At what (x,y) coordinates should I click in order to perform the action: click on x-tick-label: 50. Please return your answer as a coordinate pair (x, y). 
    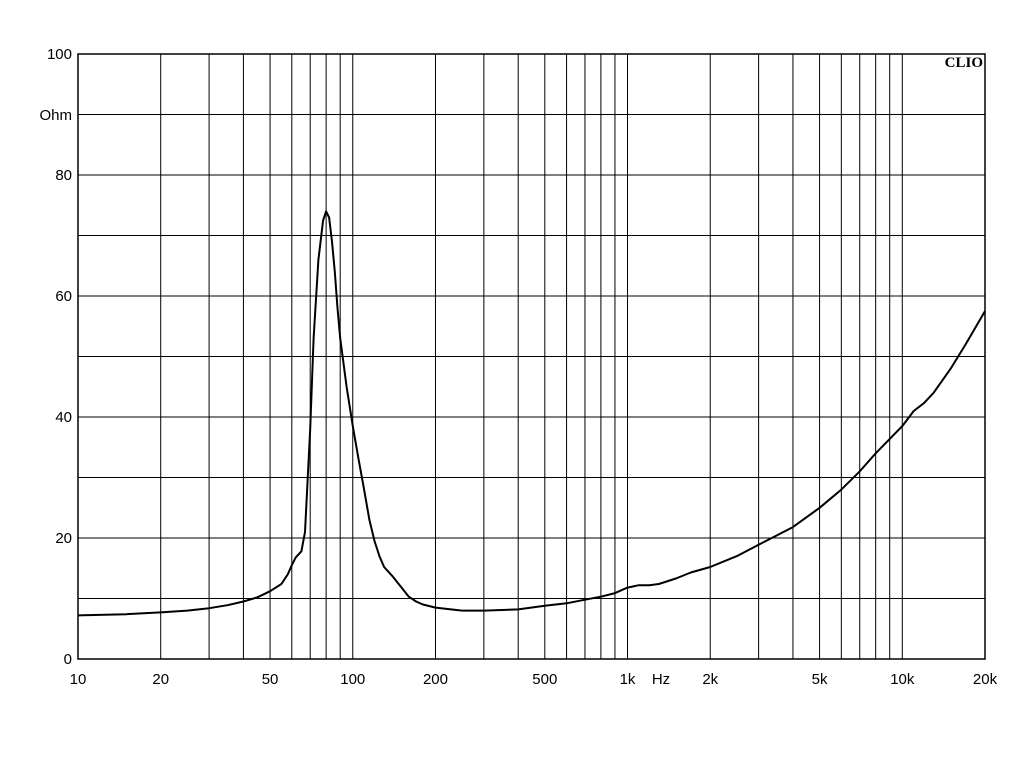
    Looking at the image, I should click on (270, 679).